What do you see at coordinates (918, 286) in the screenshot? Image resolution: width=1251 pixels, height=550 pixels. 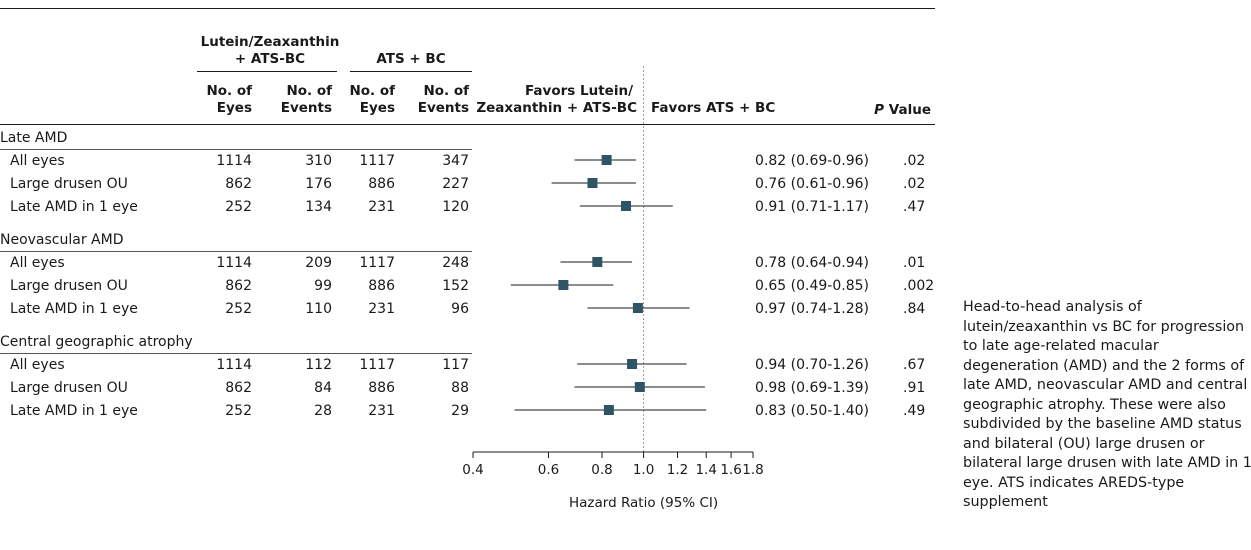 I see `p-value: .002` at bounding box center [918, 286].